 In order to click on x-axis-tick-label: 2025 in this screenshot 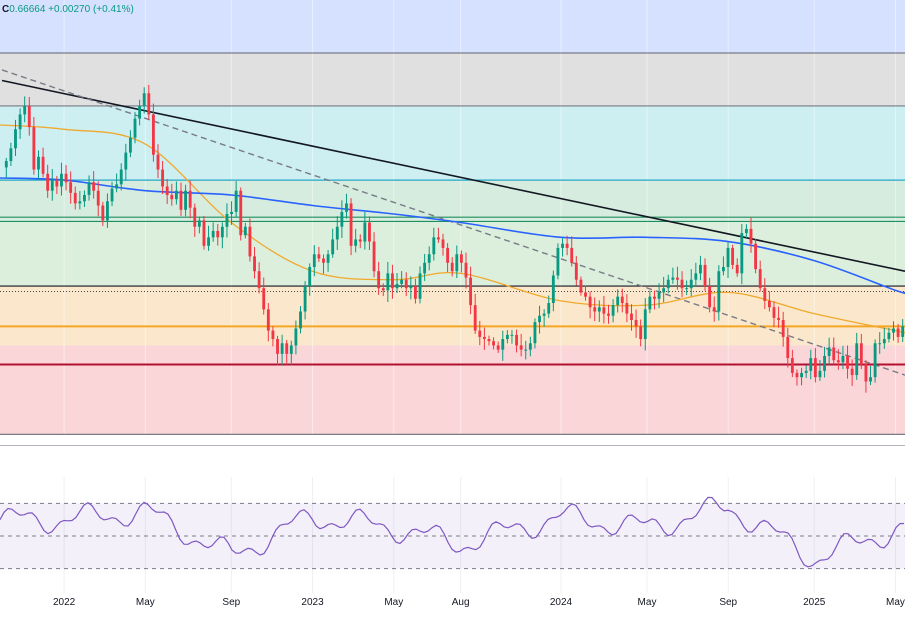, I will do `click(814, 602)`.